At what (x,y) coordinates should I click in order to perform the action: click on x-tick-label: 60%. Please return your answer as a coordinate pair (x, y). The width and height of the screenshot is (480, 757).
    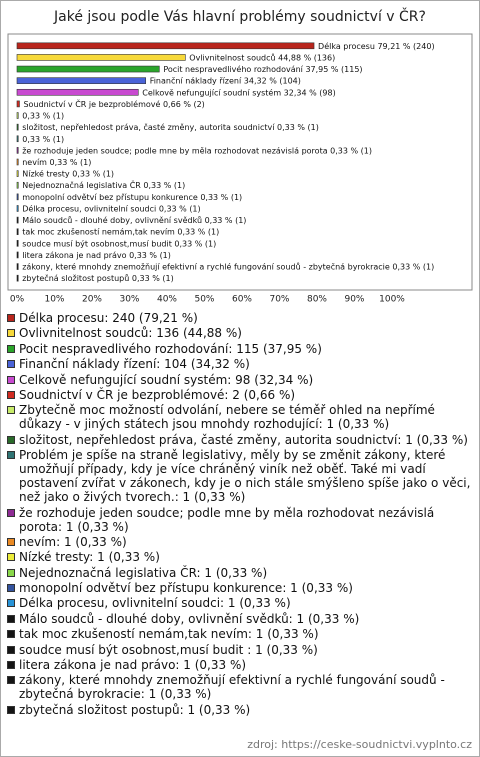
    Looking at the image, I should click on (242, 300).